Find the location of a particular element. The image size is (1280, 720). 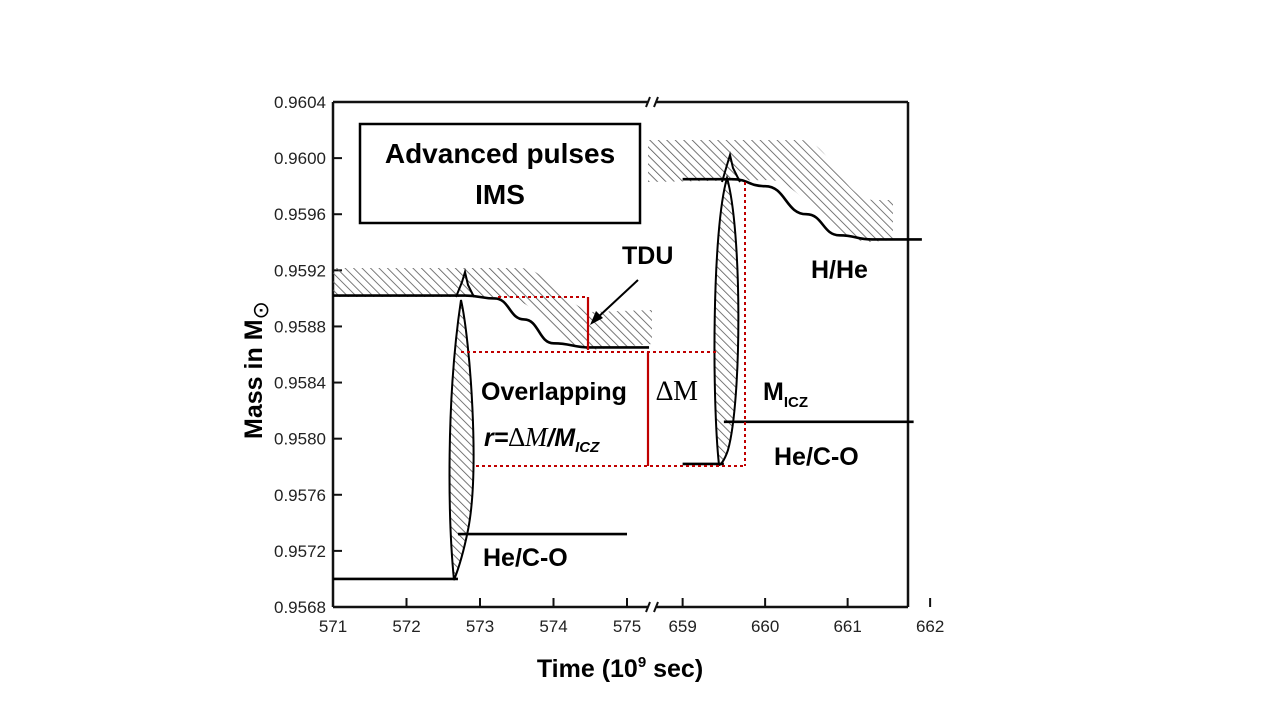

x-axis-title: Time (109 sec) is located at coordinates (620, 668).